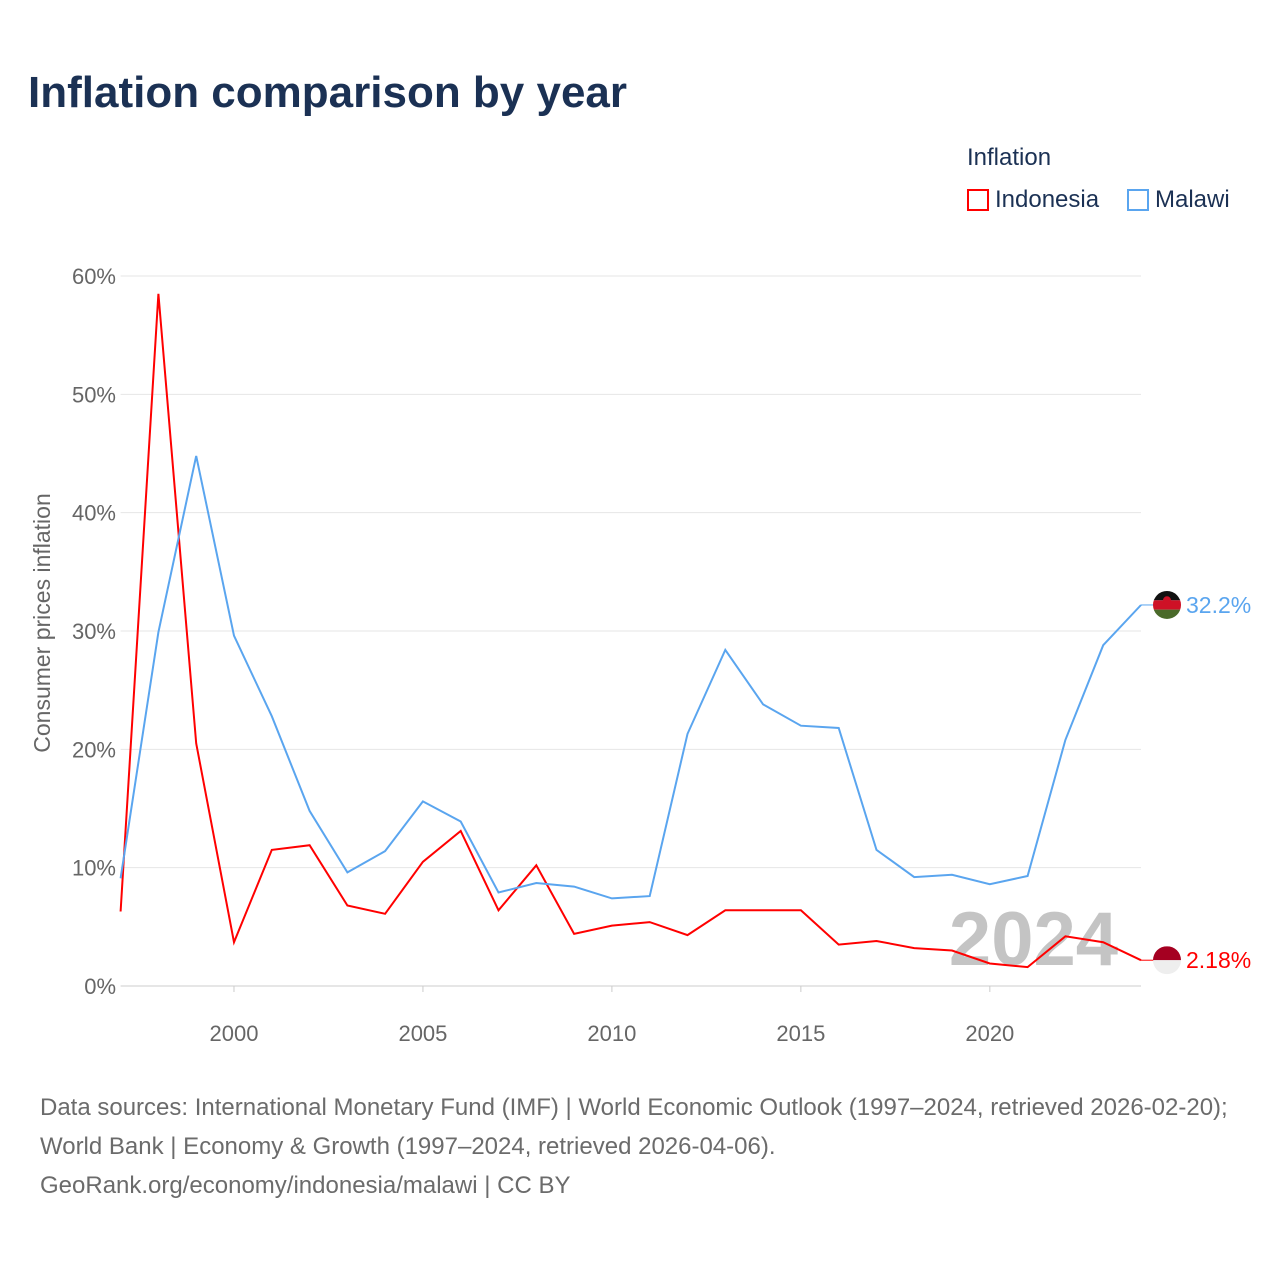 This screenshot has width=1280, height=1280. Describe the element at coordinates (989, 1033) in the screenshot. I see `x-tick-label: 2020` at that location.